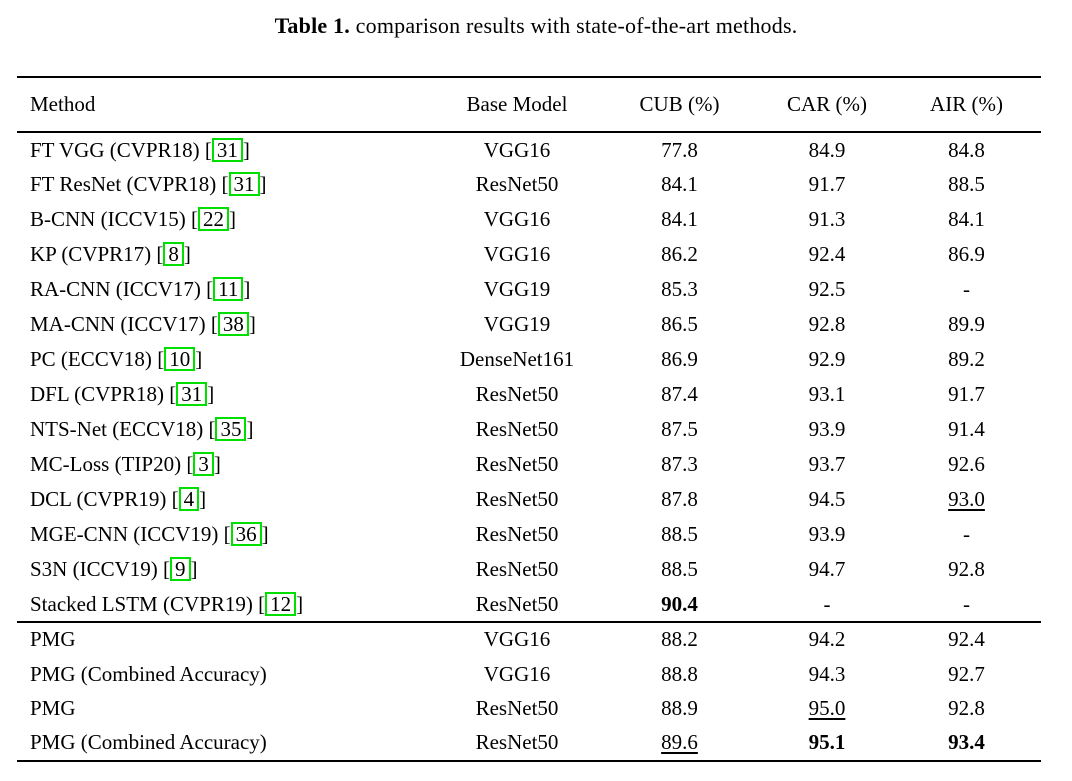 The height and width of the screenshot is (781, 1072). I want to click on cub-cell: 87.4, so click(679, 394).